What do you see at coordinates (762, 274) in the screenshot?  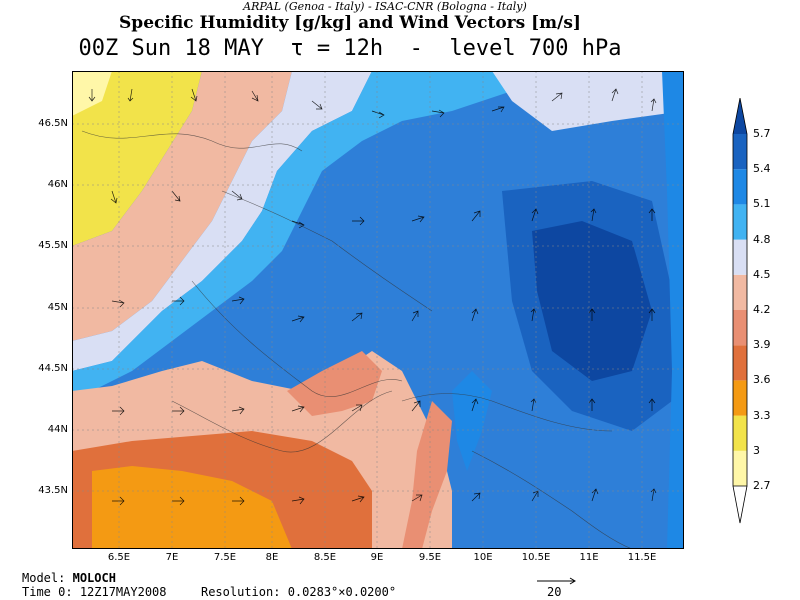 I see `colorbar-label: 4.5` at bounding box center [762, 274].